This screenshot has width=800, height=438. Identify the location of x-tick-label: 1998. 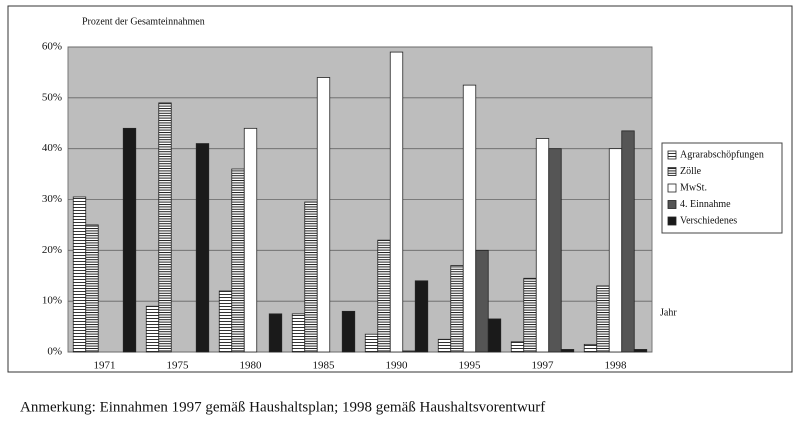
(616, 366).